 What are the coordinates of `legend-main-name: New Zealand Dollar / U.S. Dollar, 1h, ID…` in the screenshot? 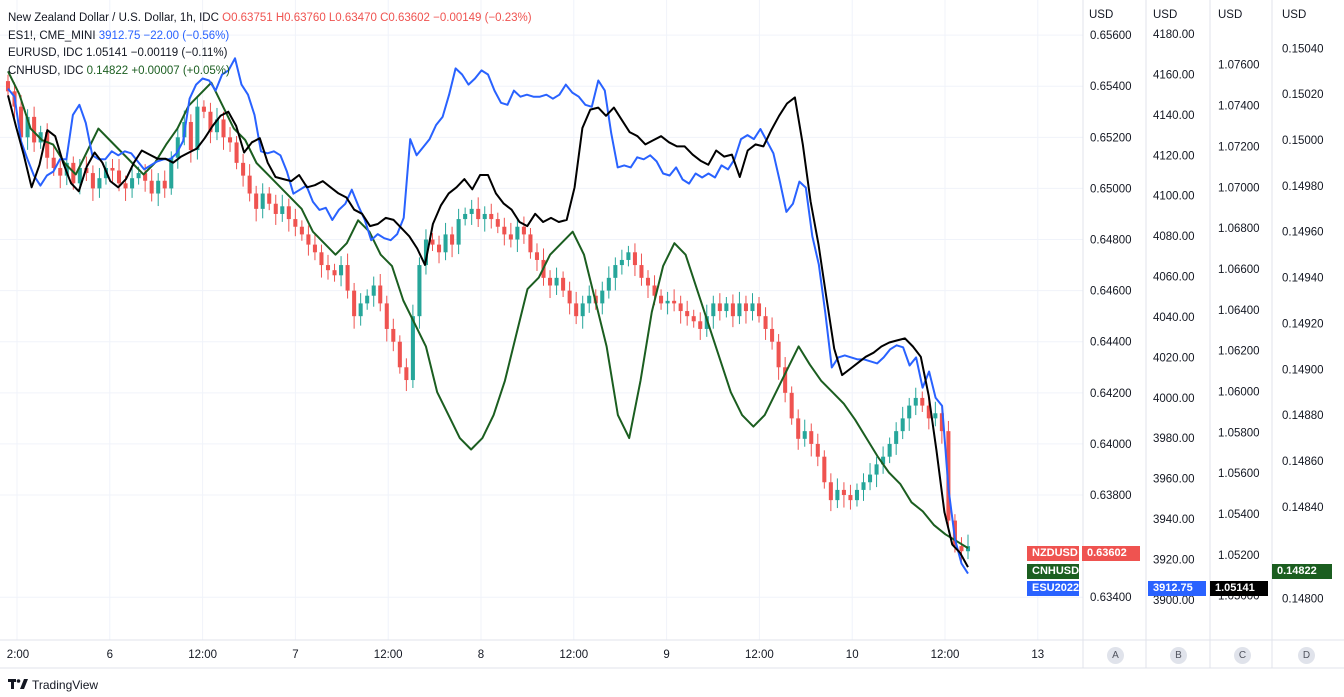 It's located at (113, 18).